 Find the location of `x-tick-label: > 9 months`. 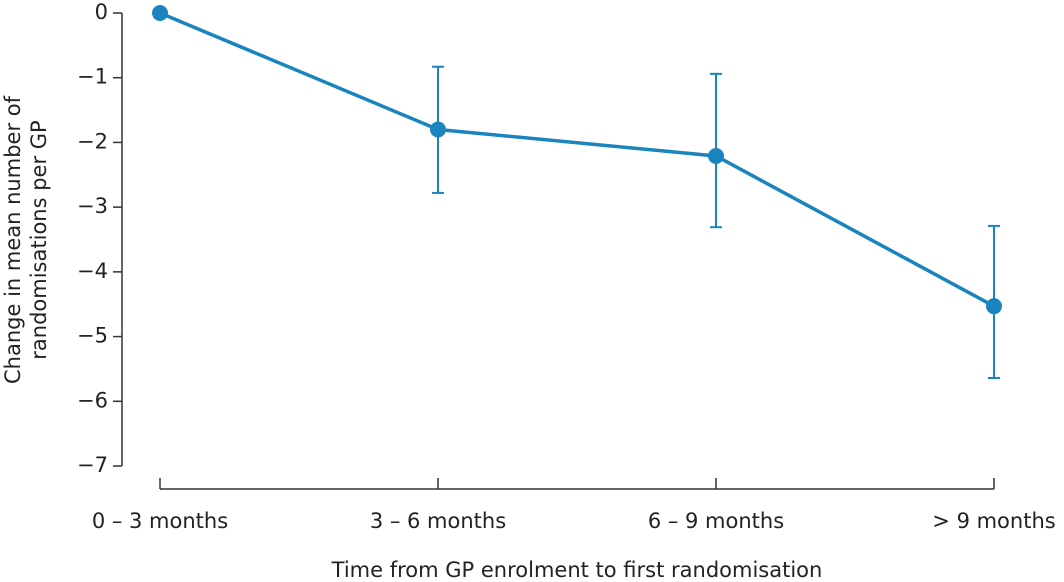

x-tick-label: > 9 months is located at coordinates (993, 521).